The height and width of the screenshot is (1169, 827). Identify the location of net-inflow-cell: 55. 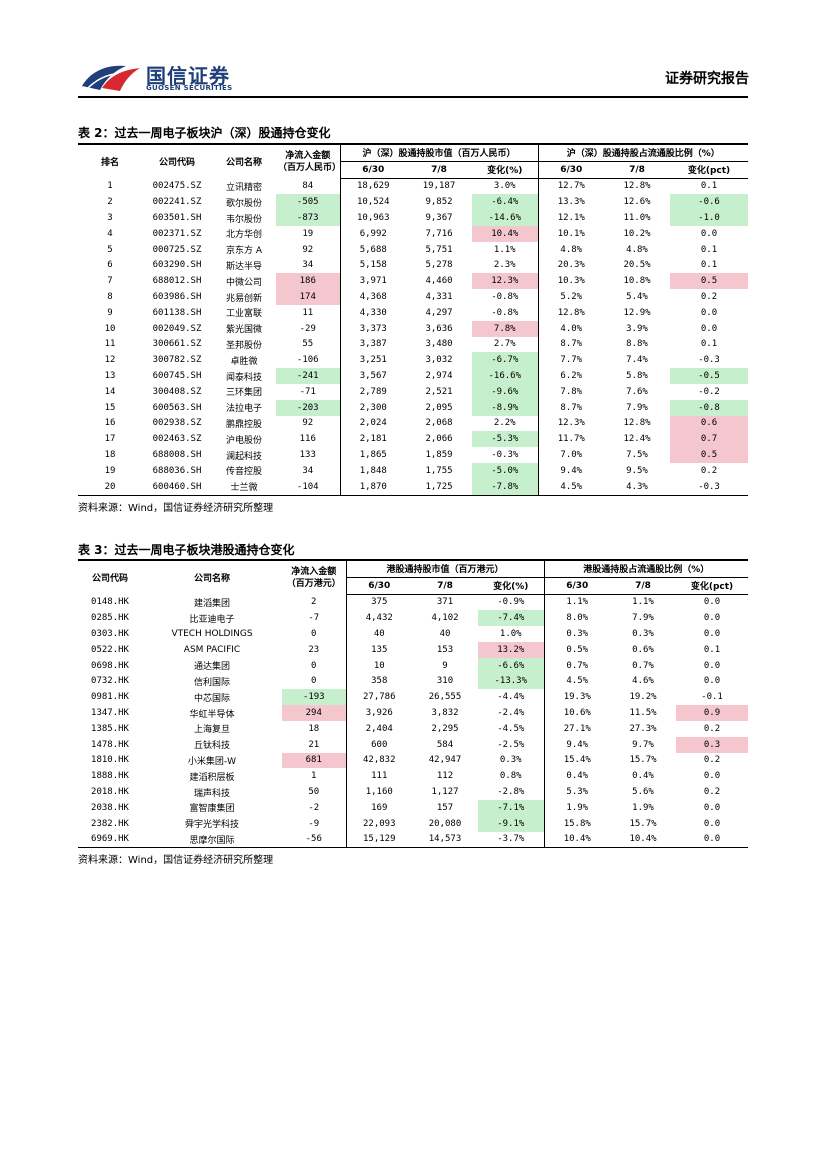
(308, 344).